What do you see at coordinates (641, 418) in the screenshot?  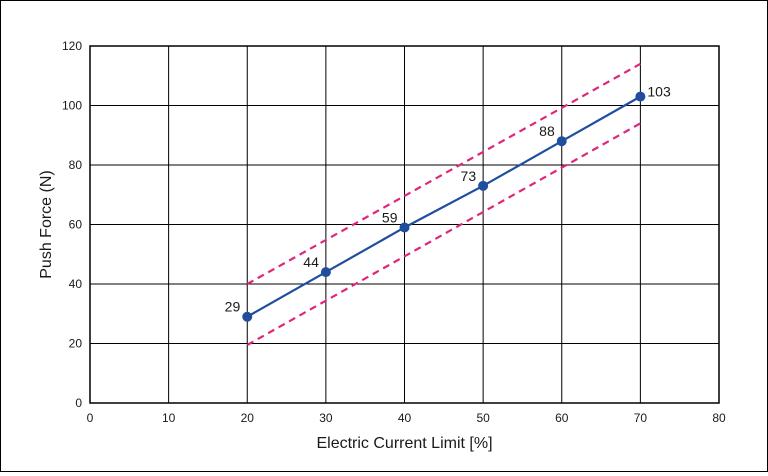 I see `x-tick-label: 70` at bounding box center [641, 418].